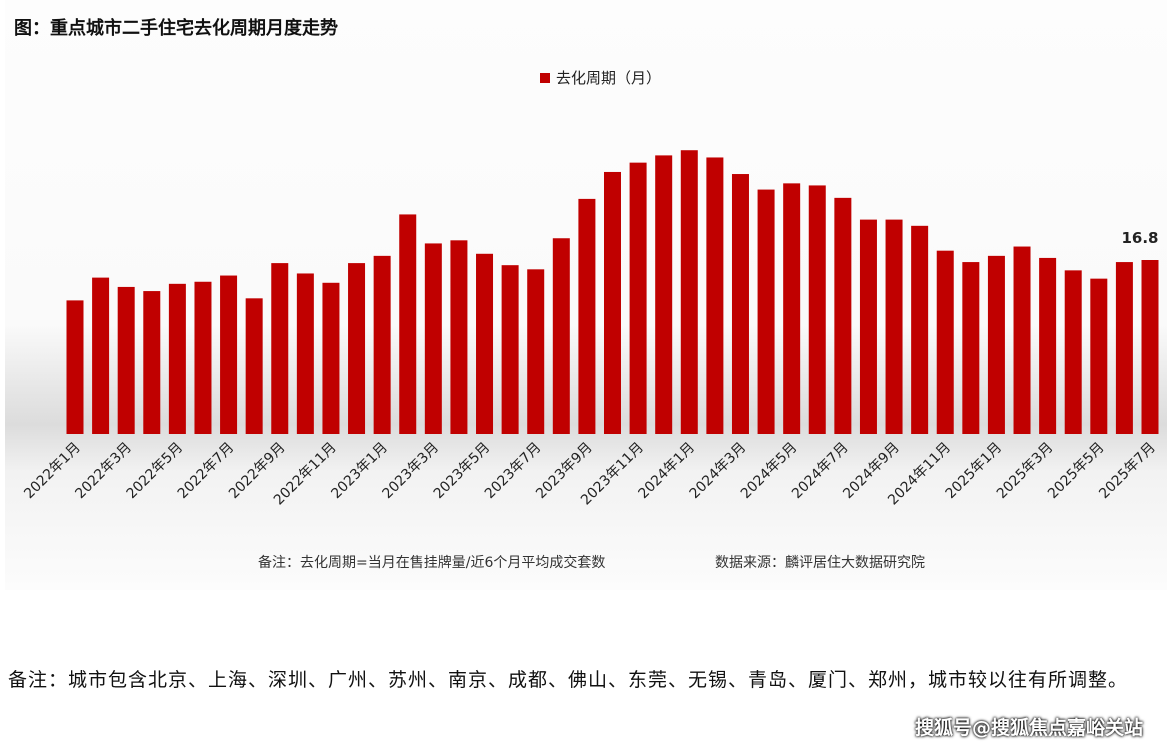 The height and width of the screenshot is (753, 1171). I want to click on data-label: 16.8, so click(1139, 238).